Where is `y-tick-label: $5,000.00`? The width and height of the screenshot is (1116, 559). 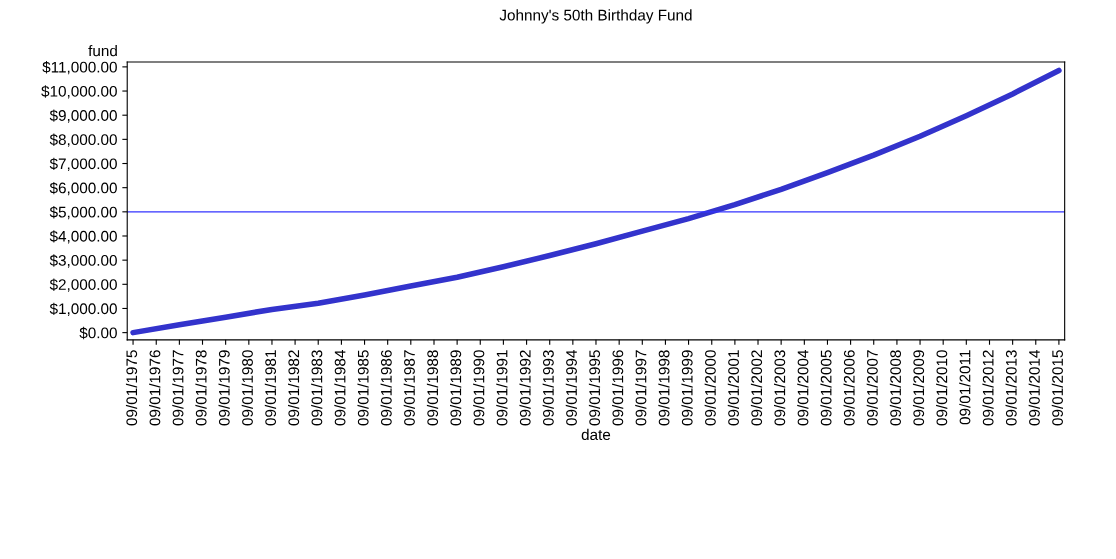 y-tick-label: $5,000.00 is located at coordinates (83, 213).